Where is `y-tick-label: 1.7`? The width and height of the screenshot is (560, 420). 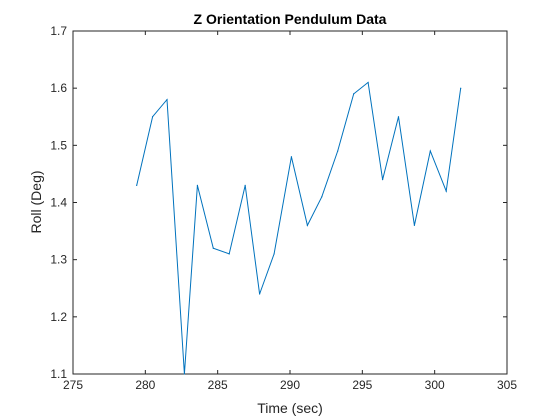
y-tick-label: 1.7 is located at coordinates (58, 31).